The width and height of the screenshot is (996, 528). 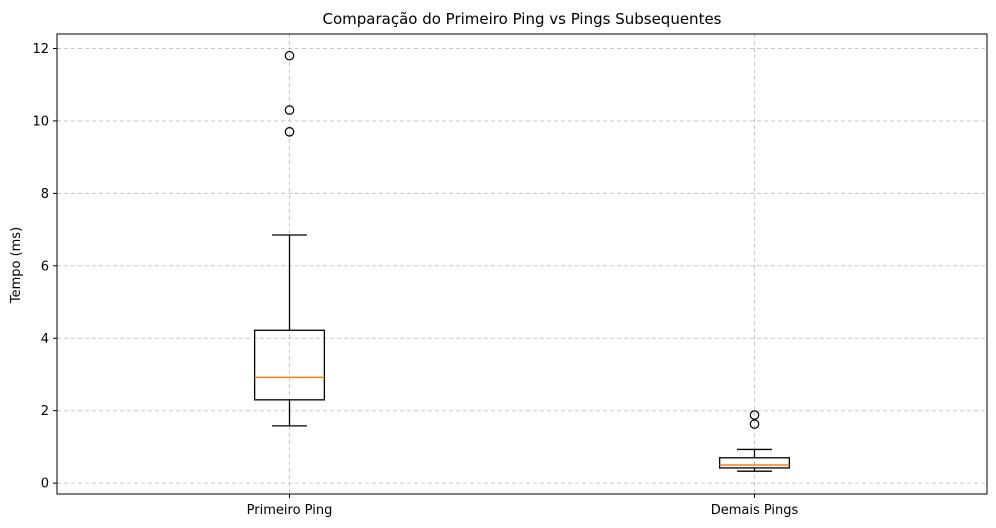 I want to click on x-tick-label: Primeiro Ping, so click(x=290, y=510).